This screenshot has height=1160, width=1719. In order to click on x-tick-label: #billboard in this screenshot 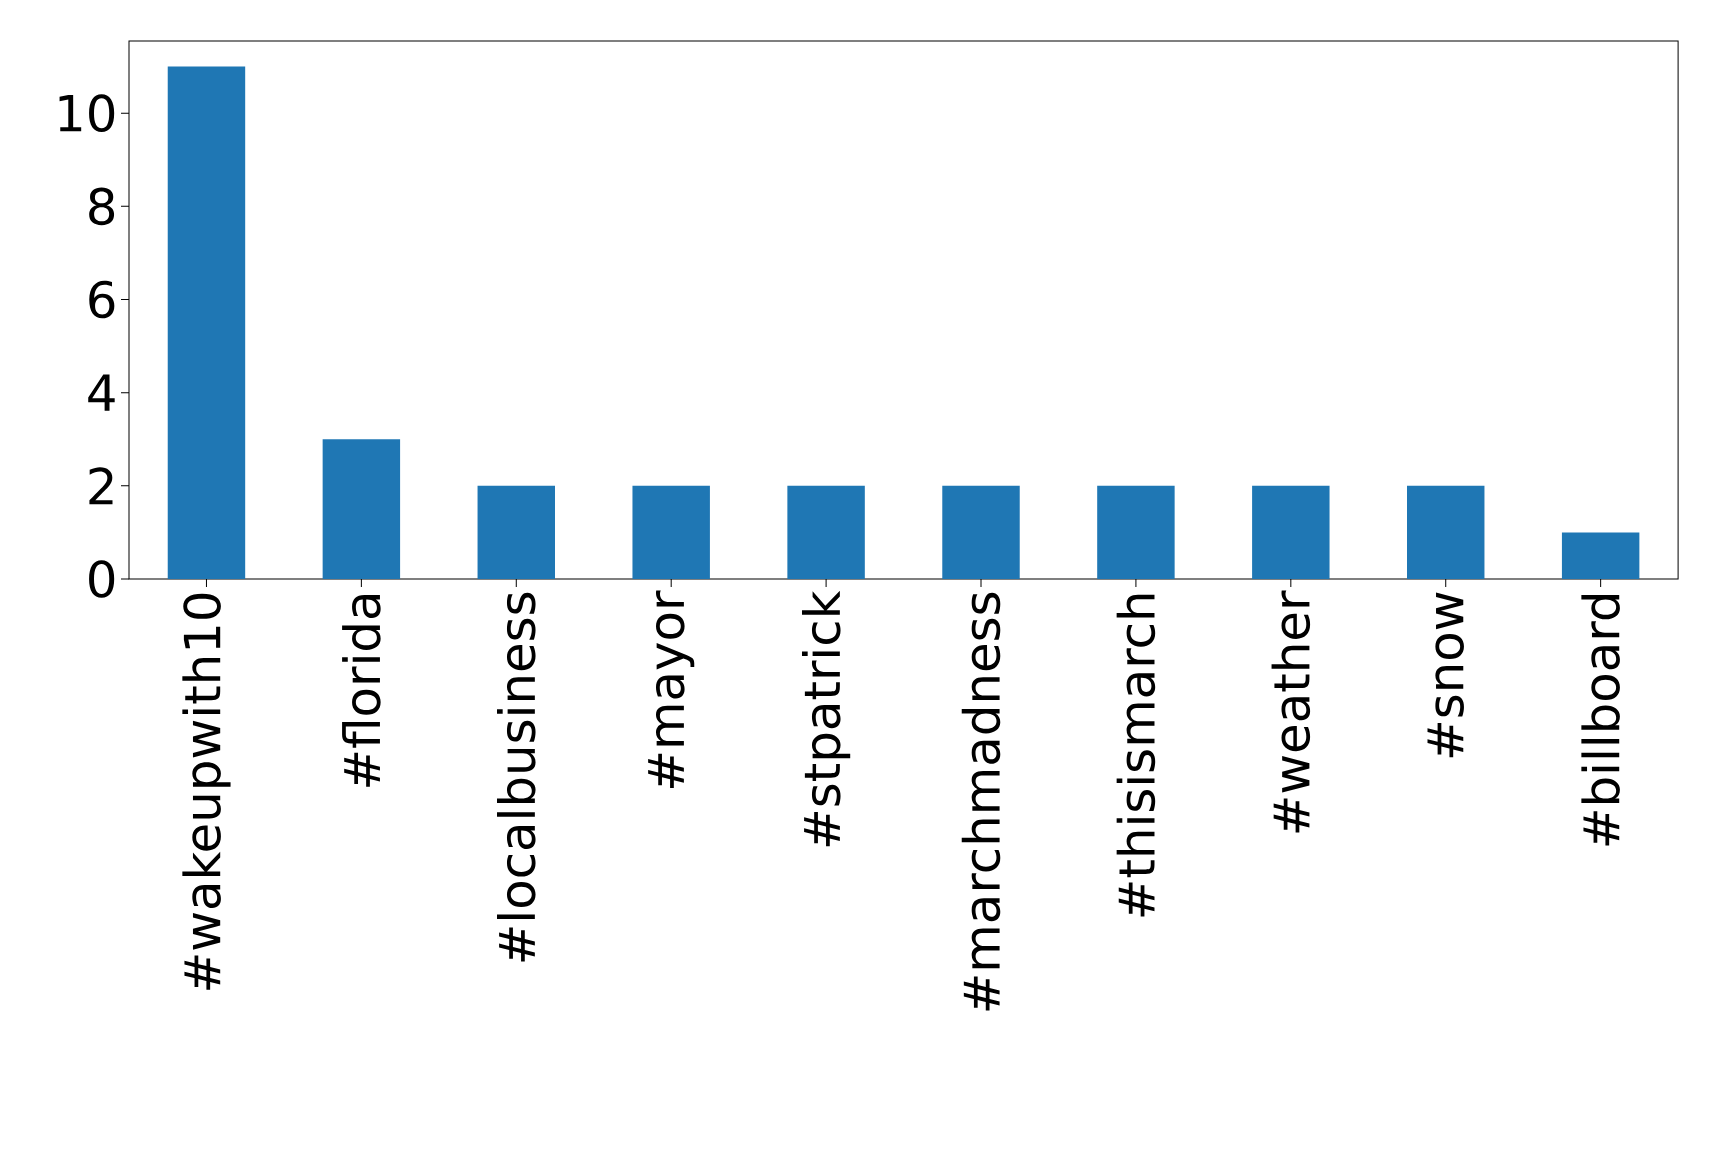, I will do `click(1600, 720)`.